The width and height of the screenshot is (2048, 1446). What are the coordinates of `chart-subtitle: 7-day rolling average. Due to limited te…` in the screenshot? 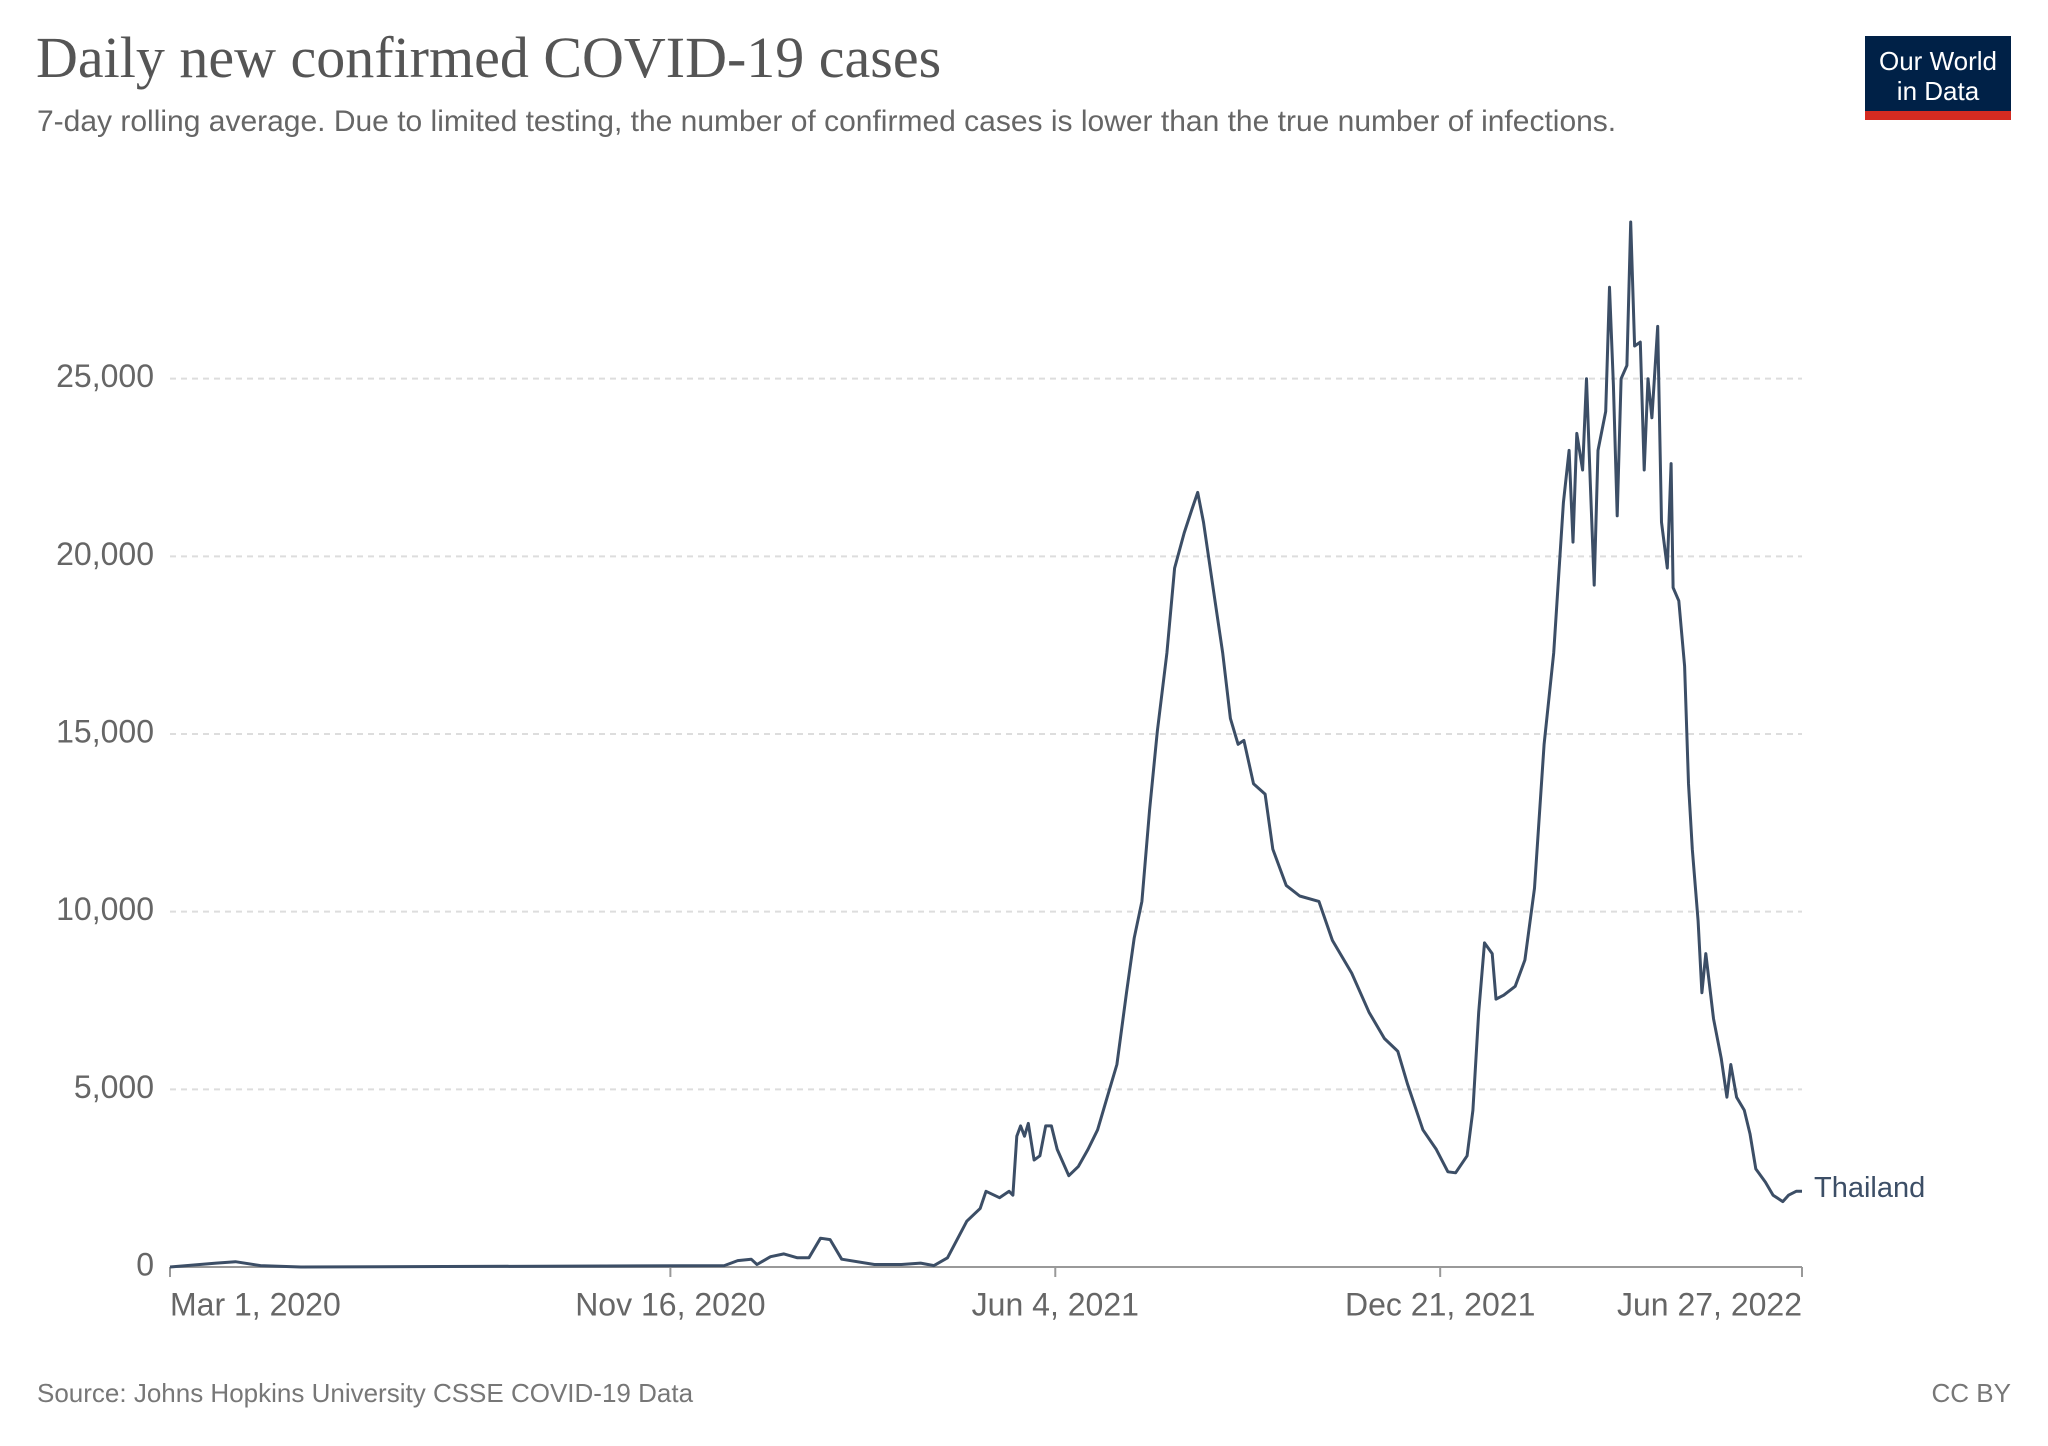 It's located at (827, 121).